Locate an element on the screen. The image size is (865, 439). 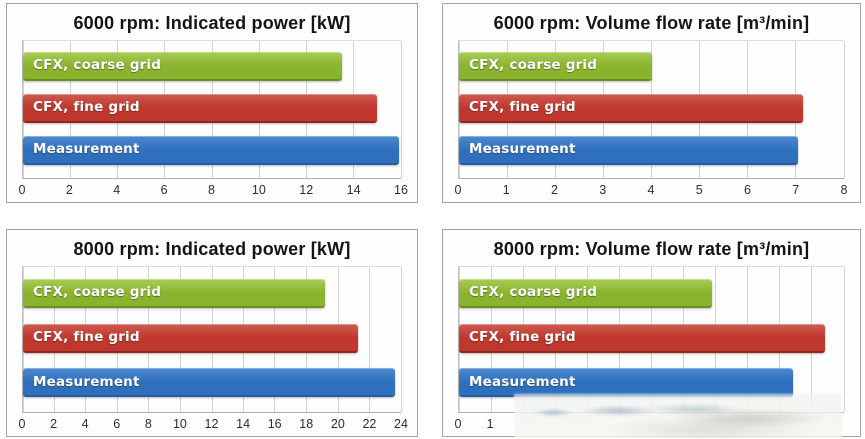
x-axis-tick-label: 22 is located at coordinates (369, 424).